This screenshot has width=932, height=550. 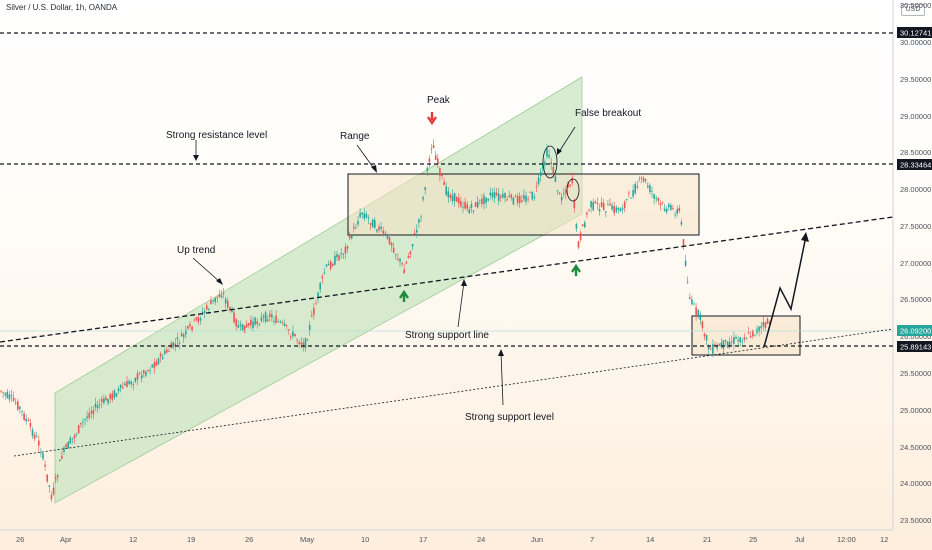 I want to click on annotation-range: Range, so click(x=355, y=136).